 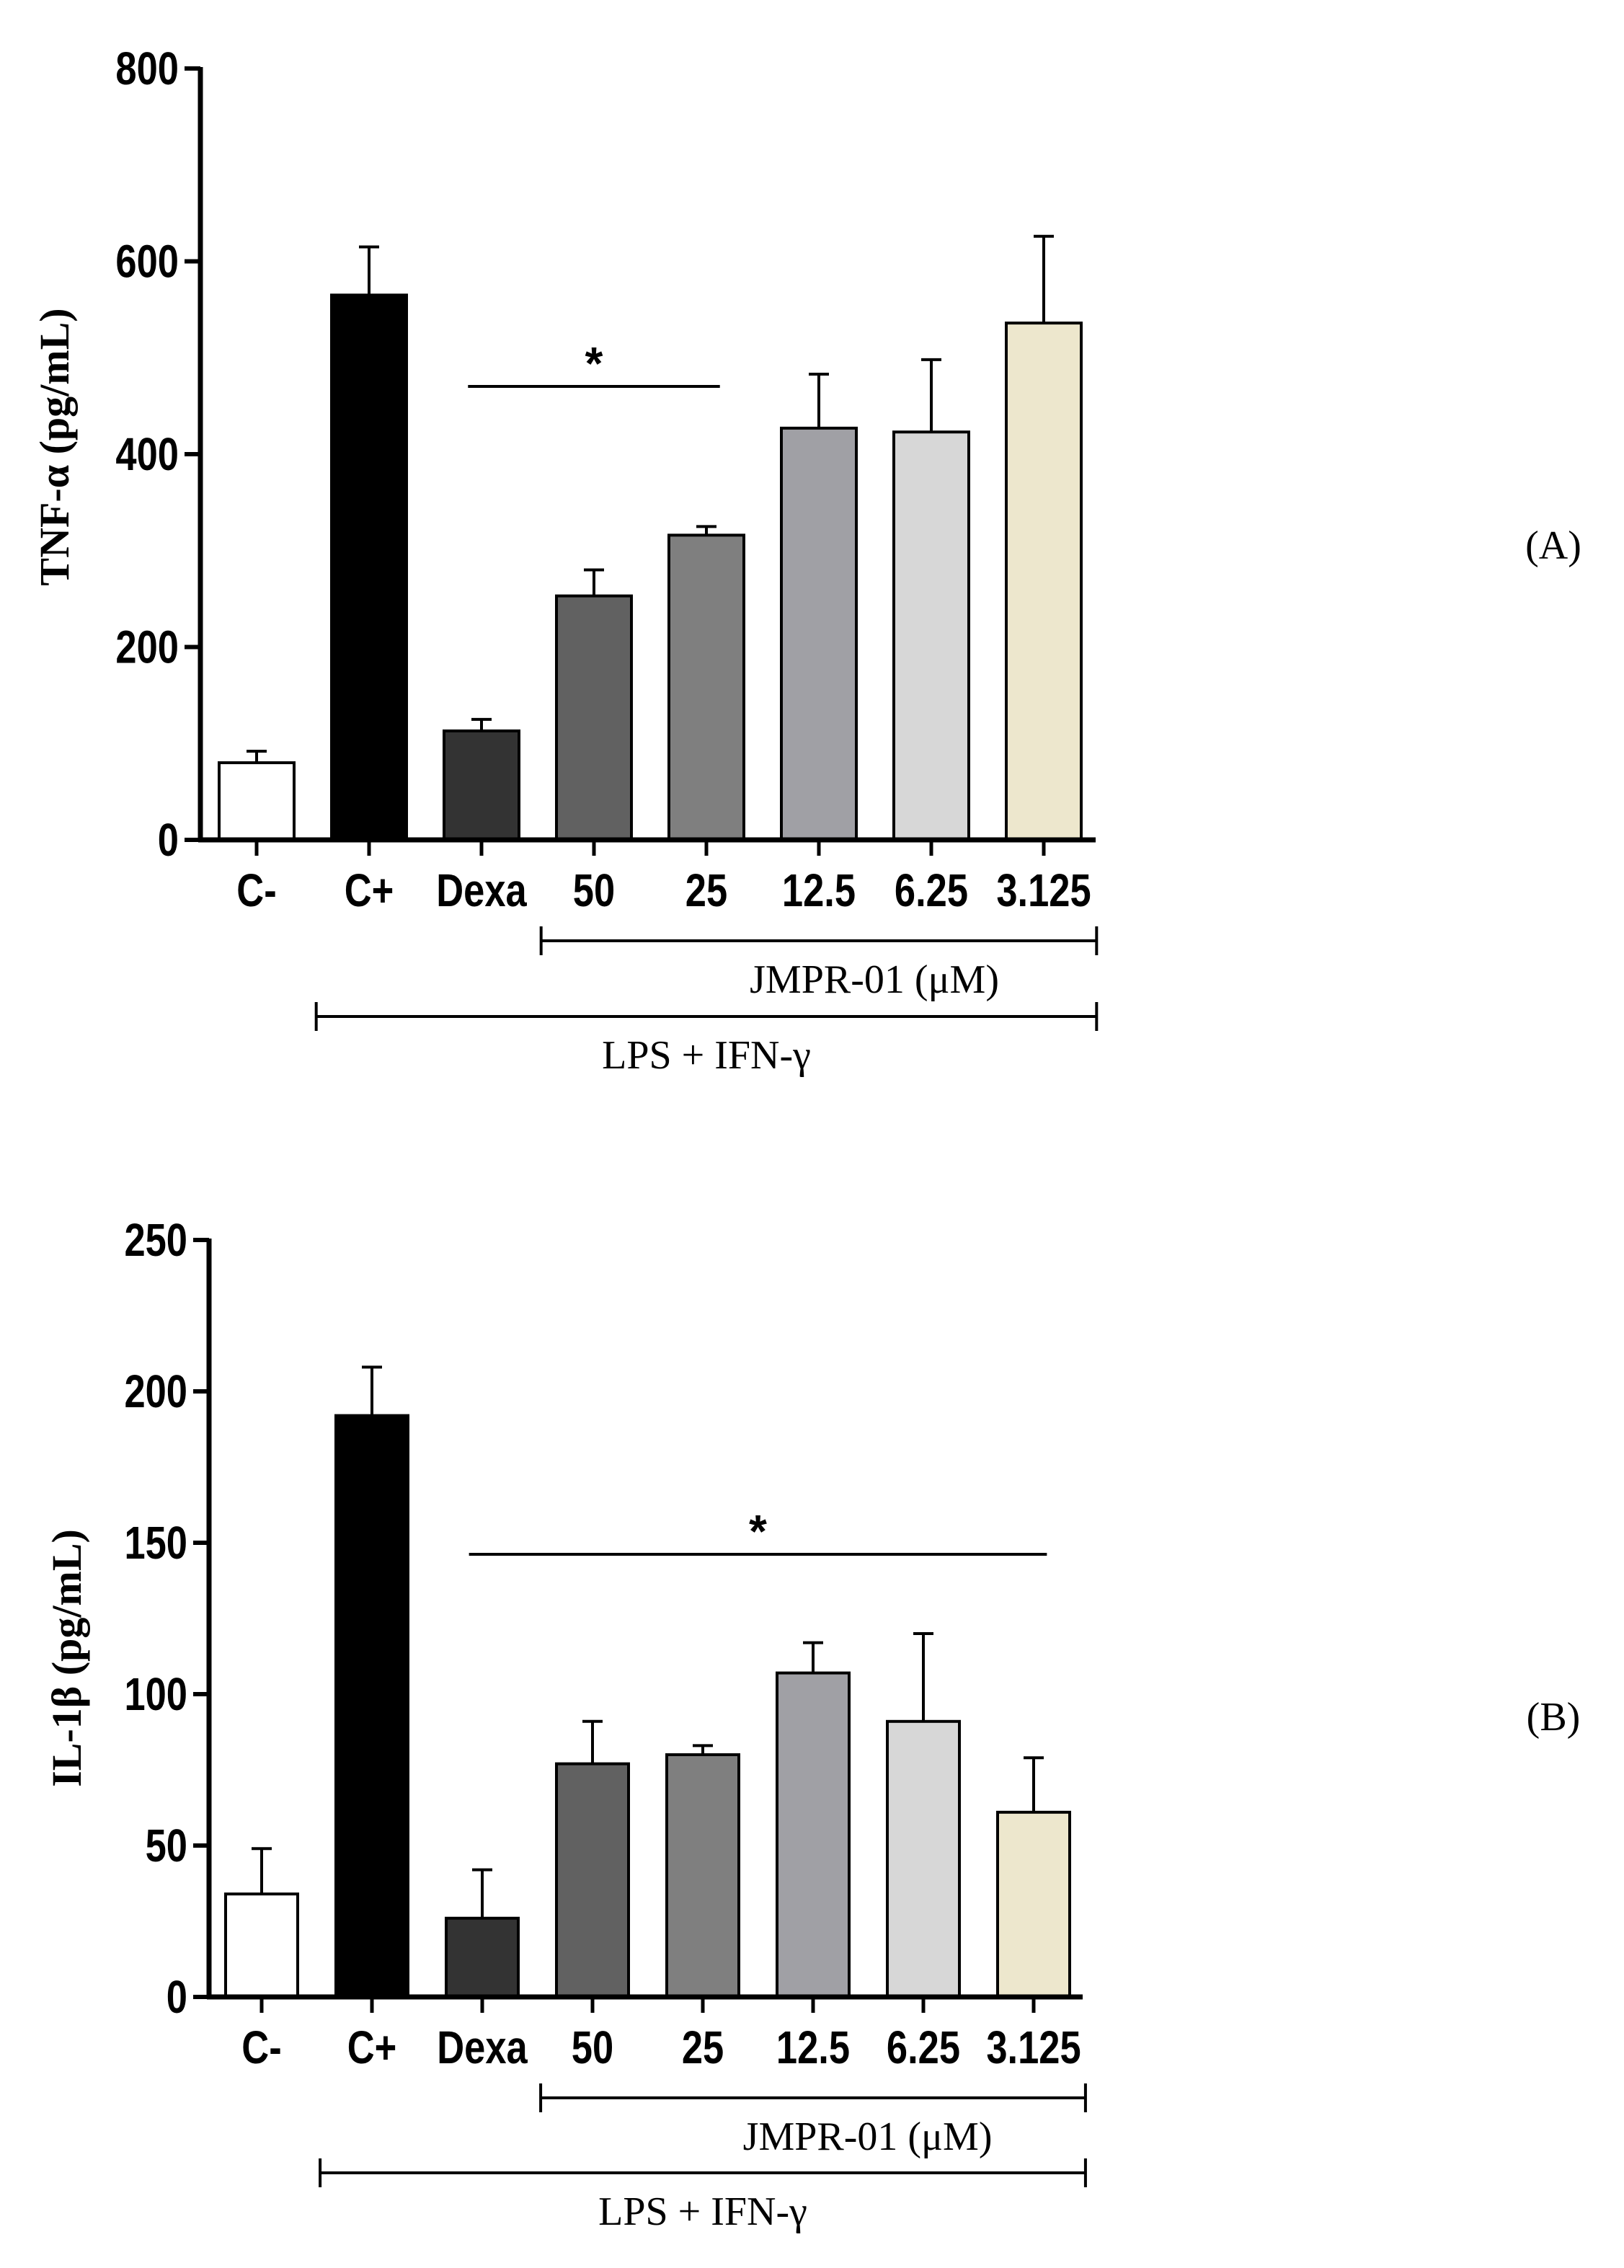 What do you see at coordinates (1553, 545) in the screenshot?
I see `panel-label: (A)` at bounding box center [1553, 545].